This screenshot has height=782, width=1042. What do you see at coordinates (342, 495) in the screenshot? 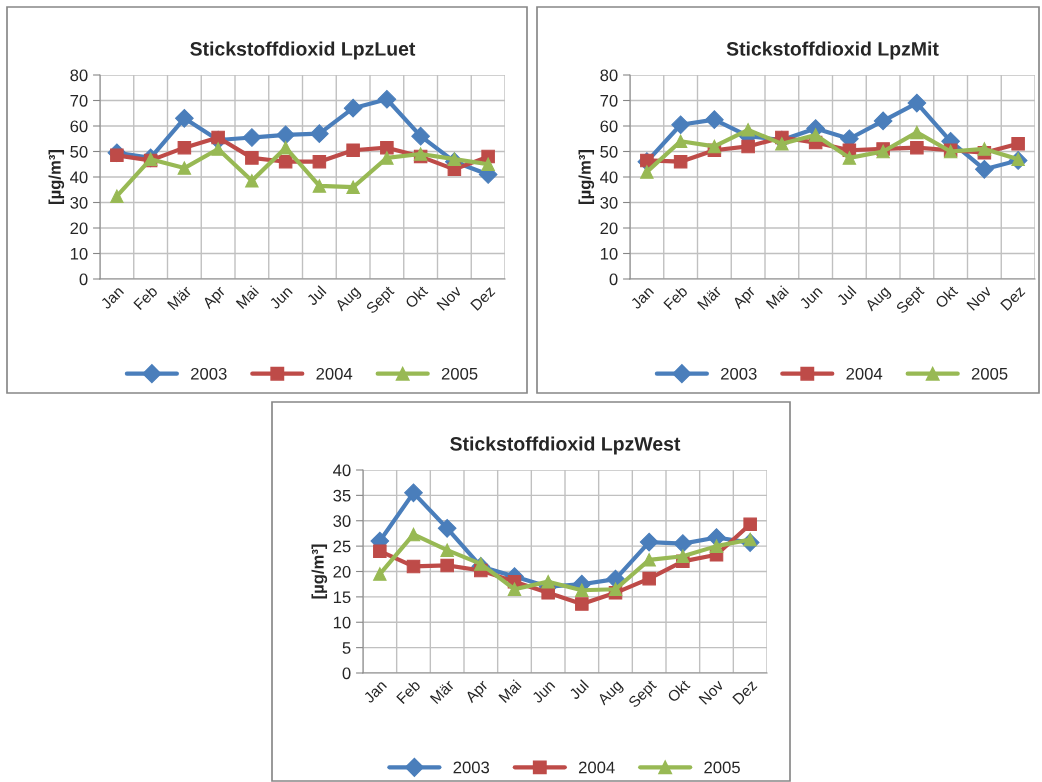
I see `y-tick-label: 35` at bounding box center [342, 495].